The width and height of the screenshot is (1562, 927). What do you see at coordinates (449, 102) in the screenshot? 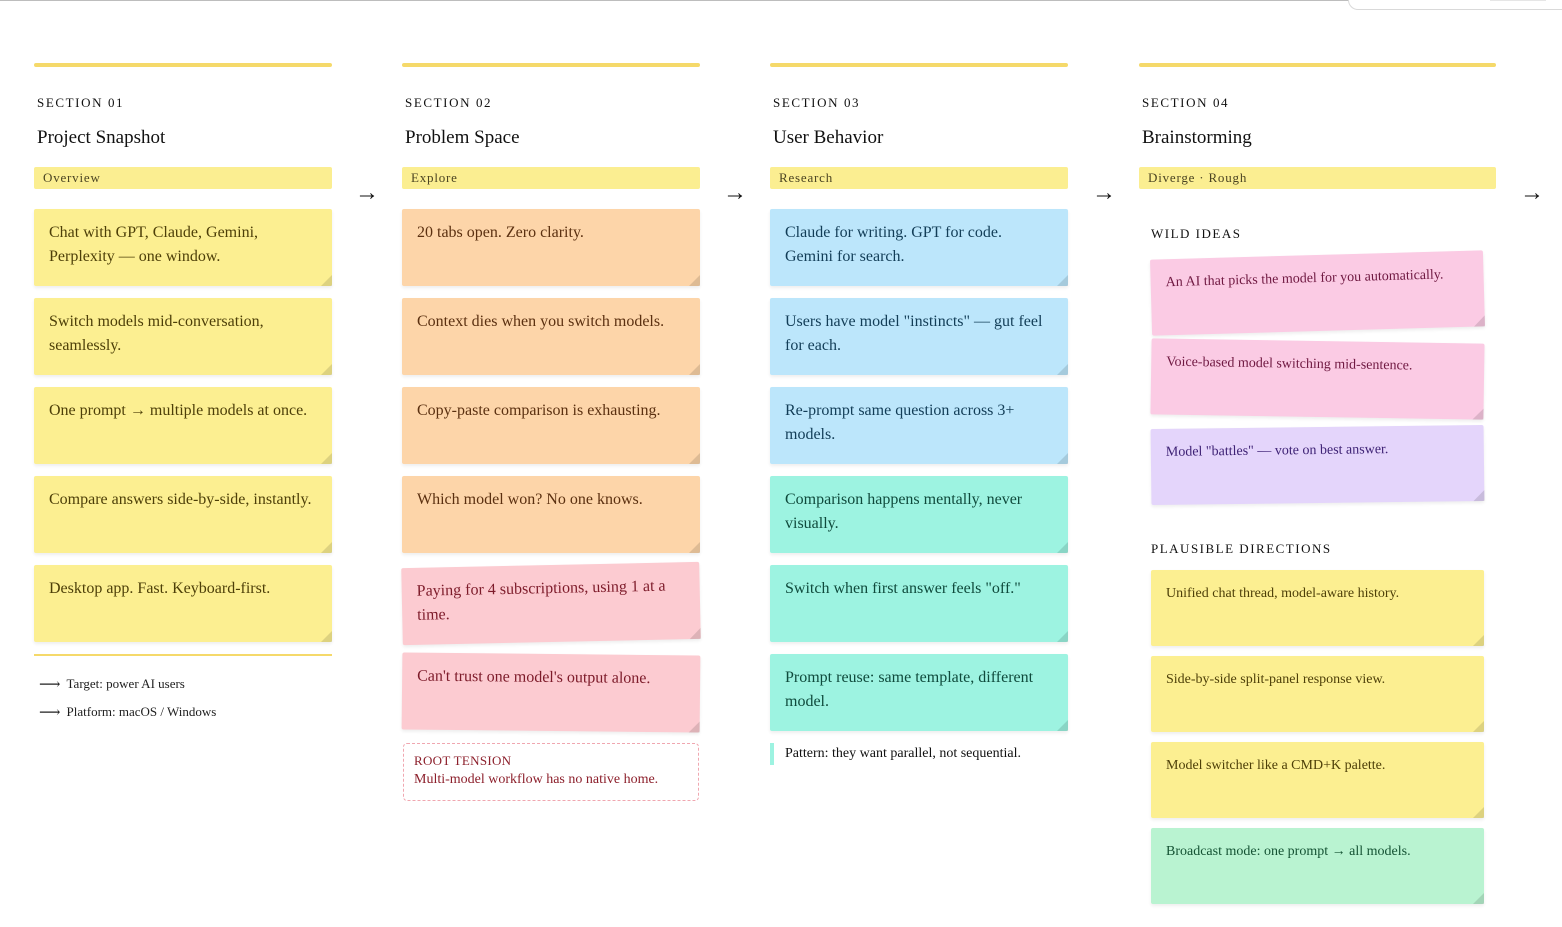
I see `section-number: SECTION 02` at bounding box center [449, 102].